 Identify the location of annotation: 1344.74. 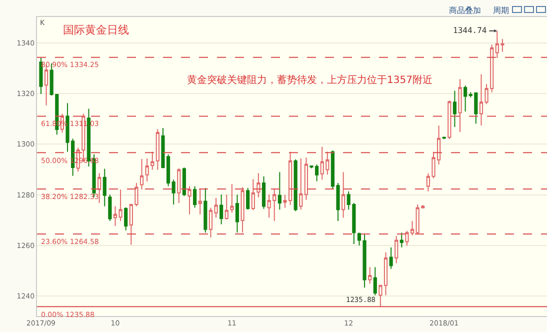
(470, 30).